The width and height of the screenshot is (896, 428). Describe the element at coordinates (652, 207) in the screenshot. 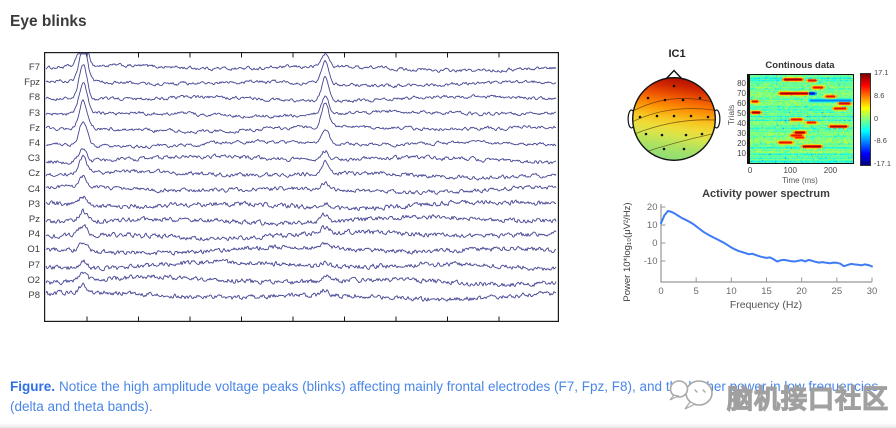

I see `spectrum-ytick-label: 20` at that location.